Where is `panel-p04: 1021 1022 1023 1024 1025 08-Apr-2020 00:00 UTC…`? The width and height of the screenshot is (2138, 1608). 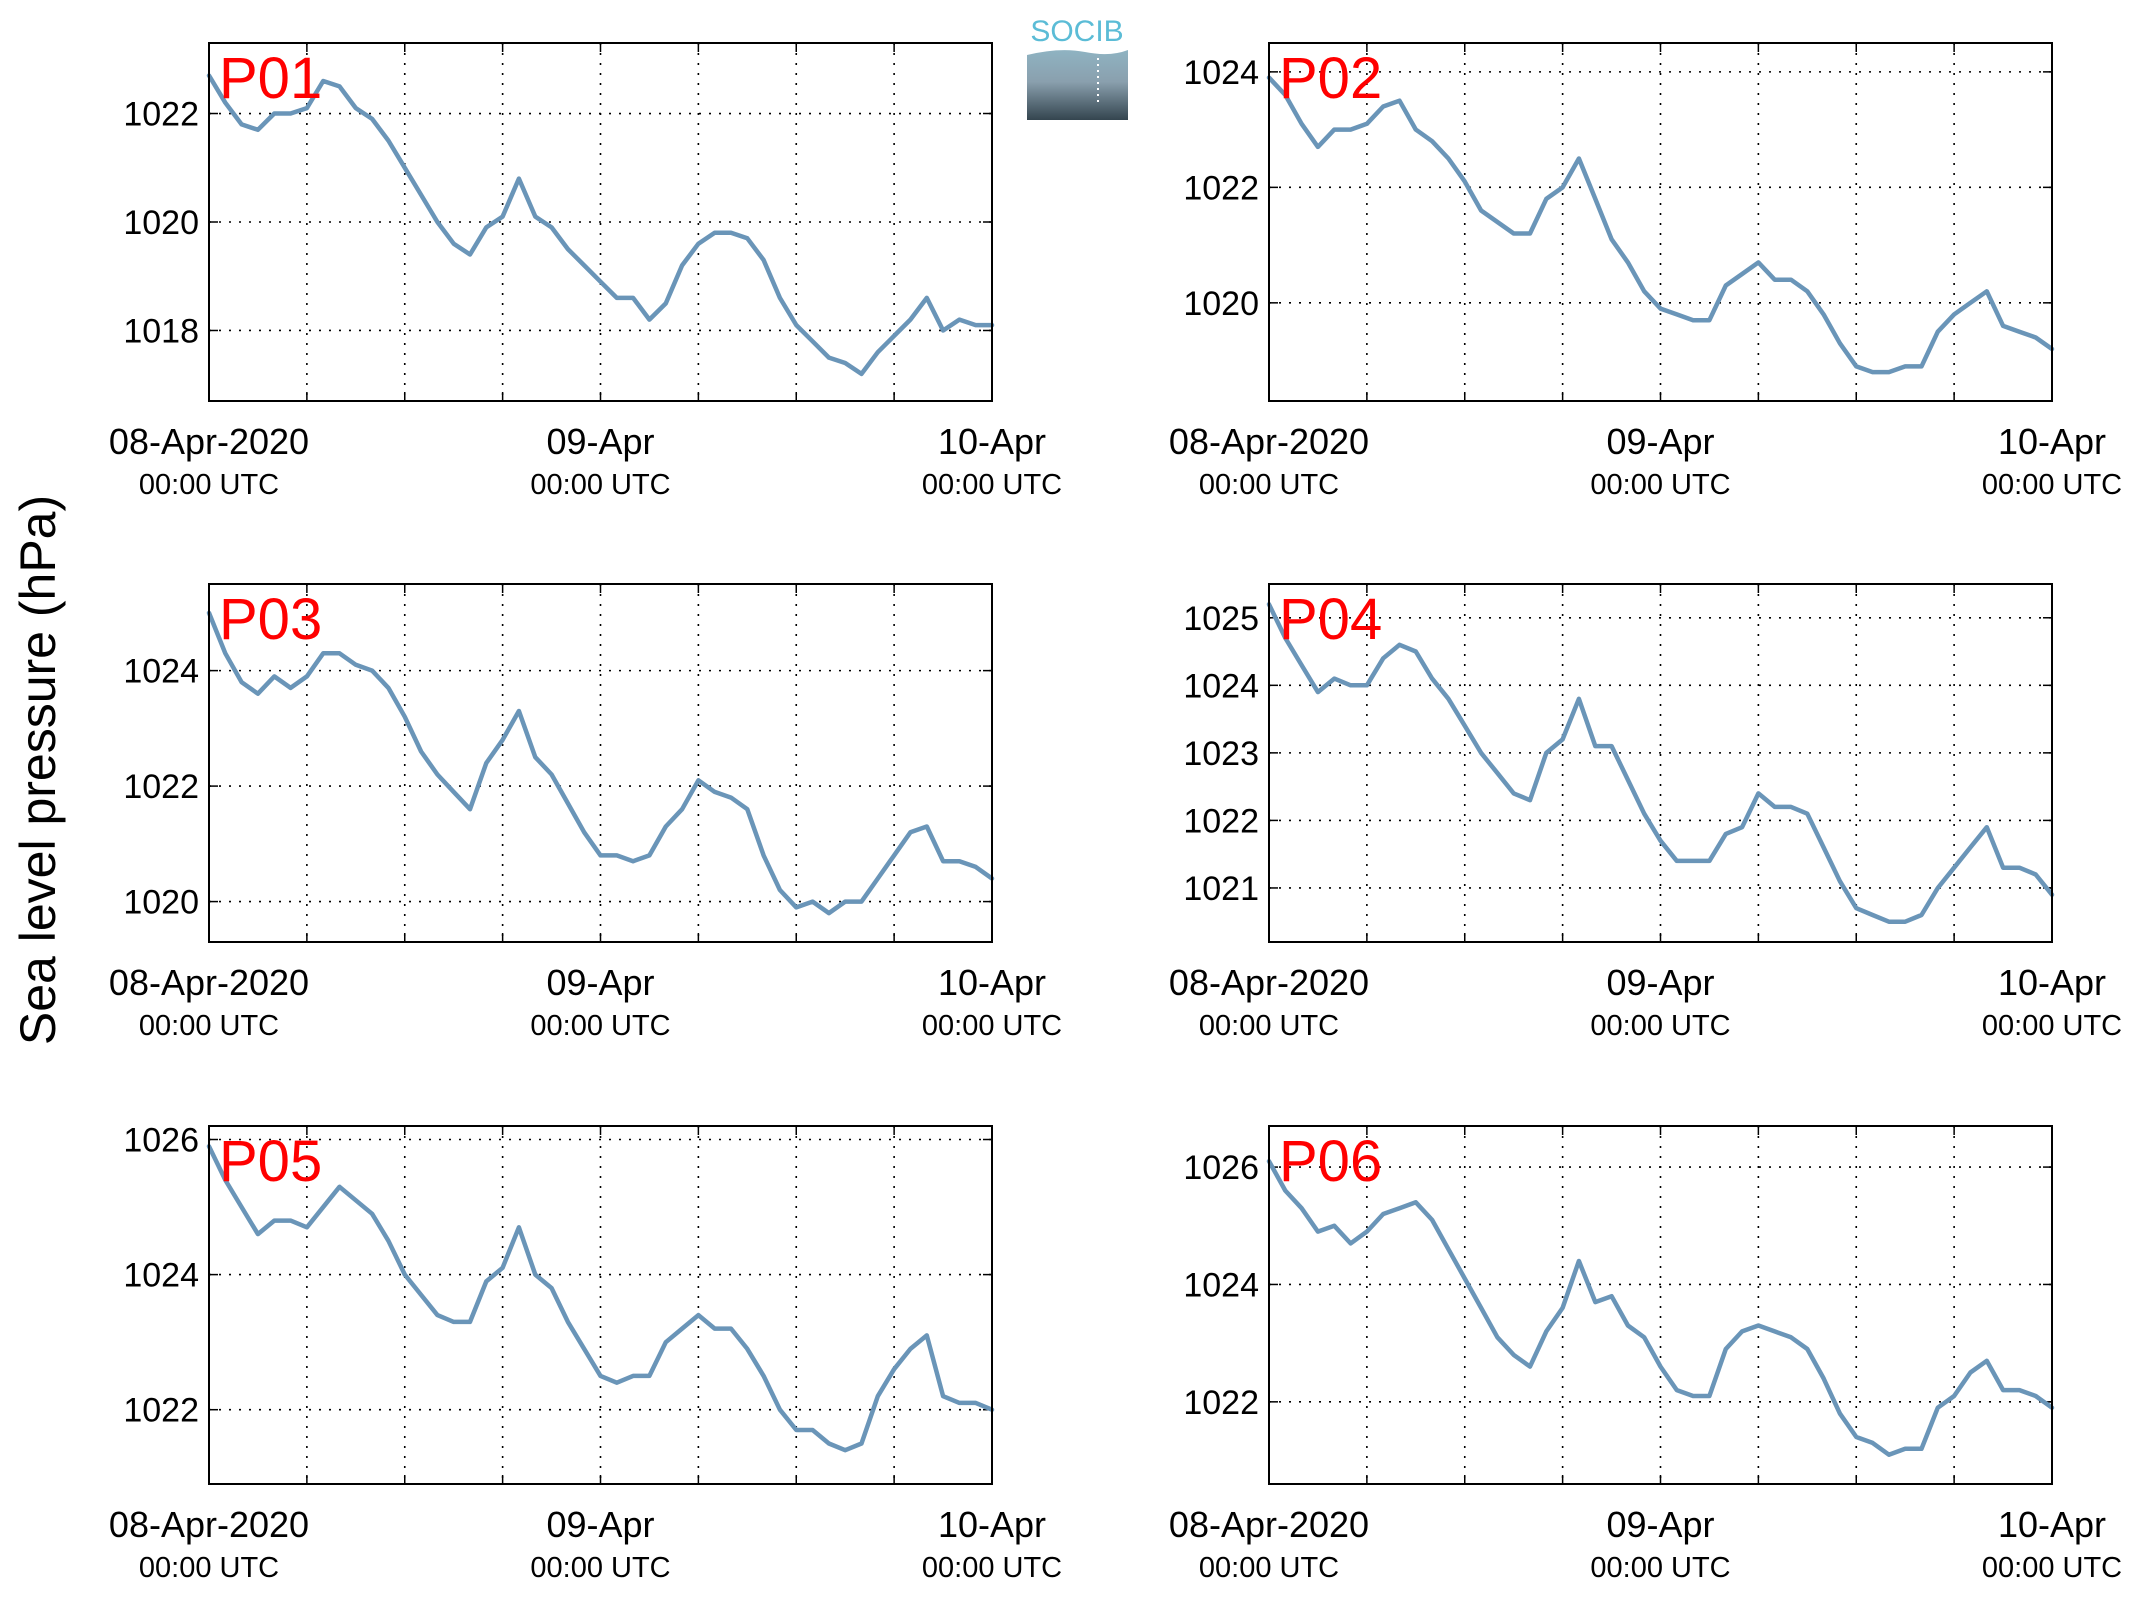 panel-p04: 1021 1022 1023 1024 1025 08-Apr-2020 00:00 UTC… is located at coordinates (1645, 812).